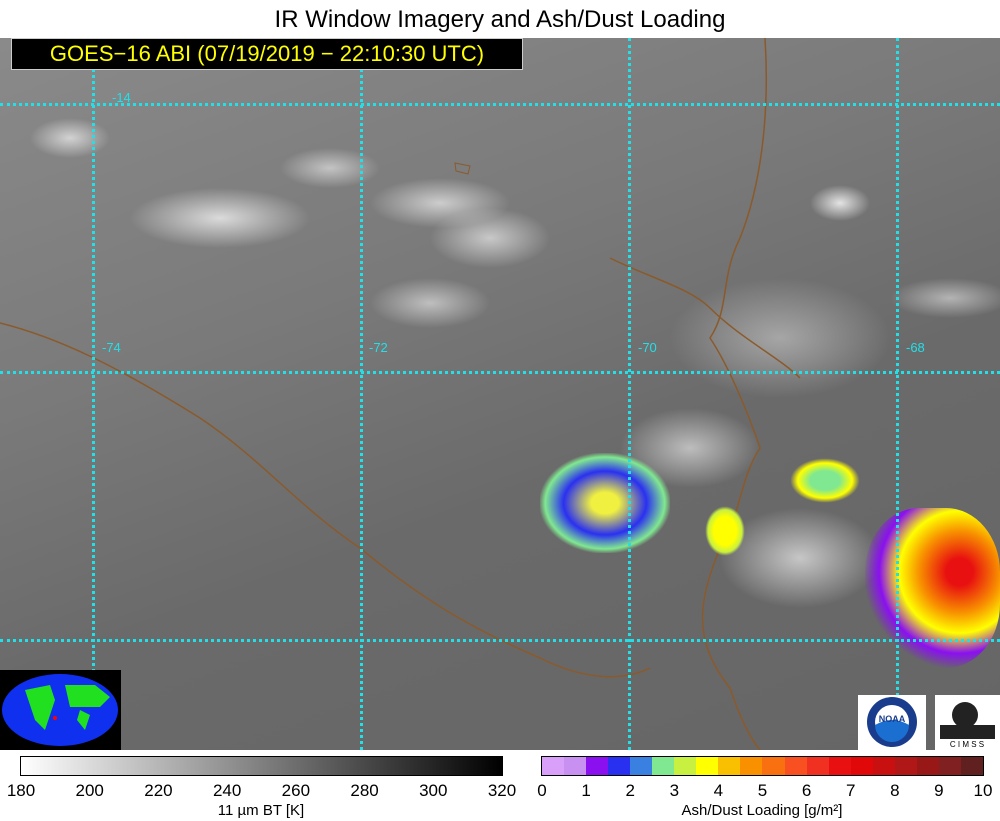  What do you see at coordinates (674, 790) in the screenshot?
I see `ash-tick-label: 3` at bounding box center [674, 790].